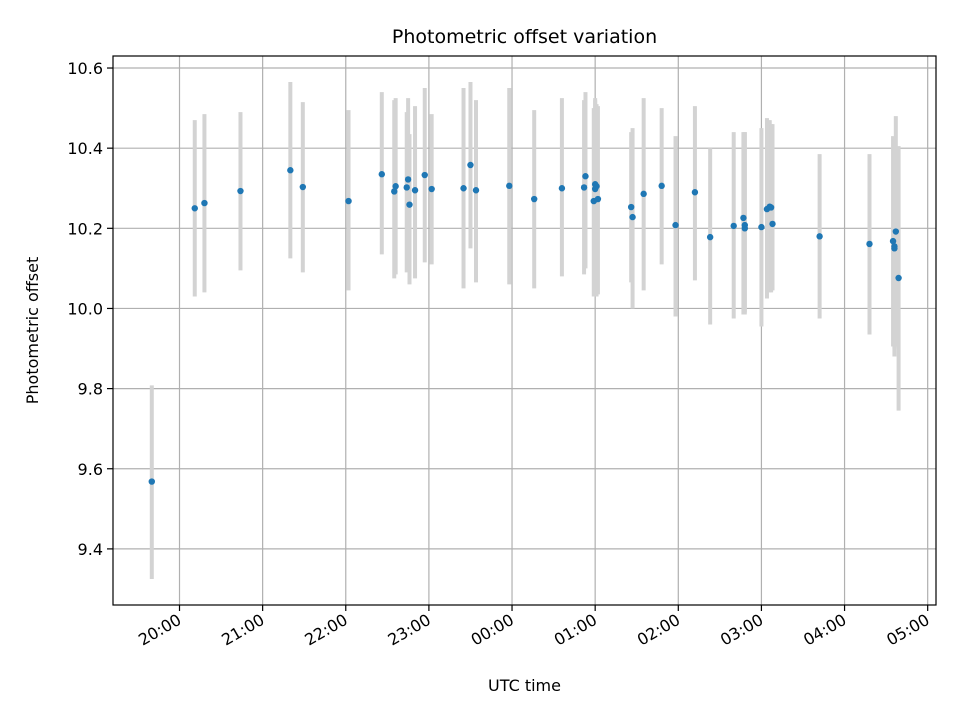  Describe the element at coordinates (32, 331) in the screenshot. I see `y-axis-label: Photometric offset` at that location.